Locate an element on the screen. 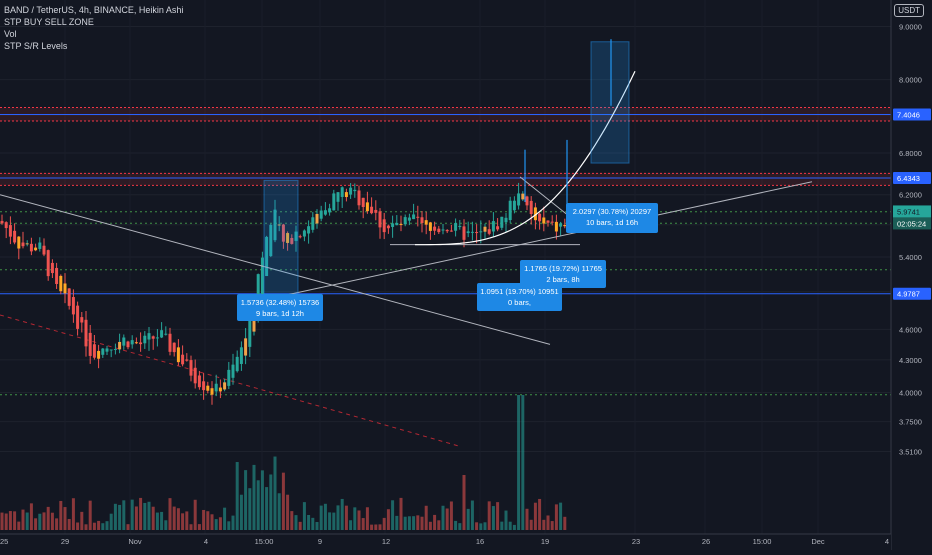 Image resolution: width=932 pixels, height=555 pixels. measure-label-box is located at coordinates (519, 297).